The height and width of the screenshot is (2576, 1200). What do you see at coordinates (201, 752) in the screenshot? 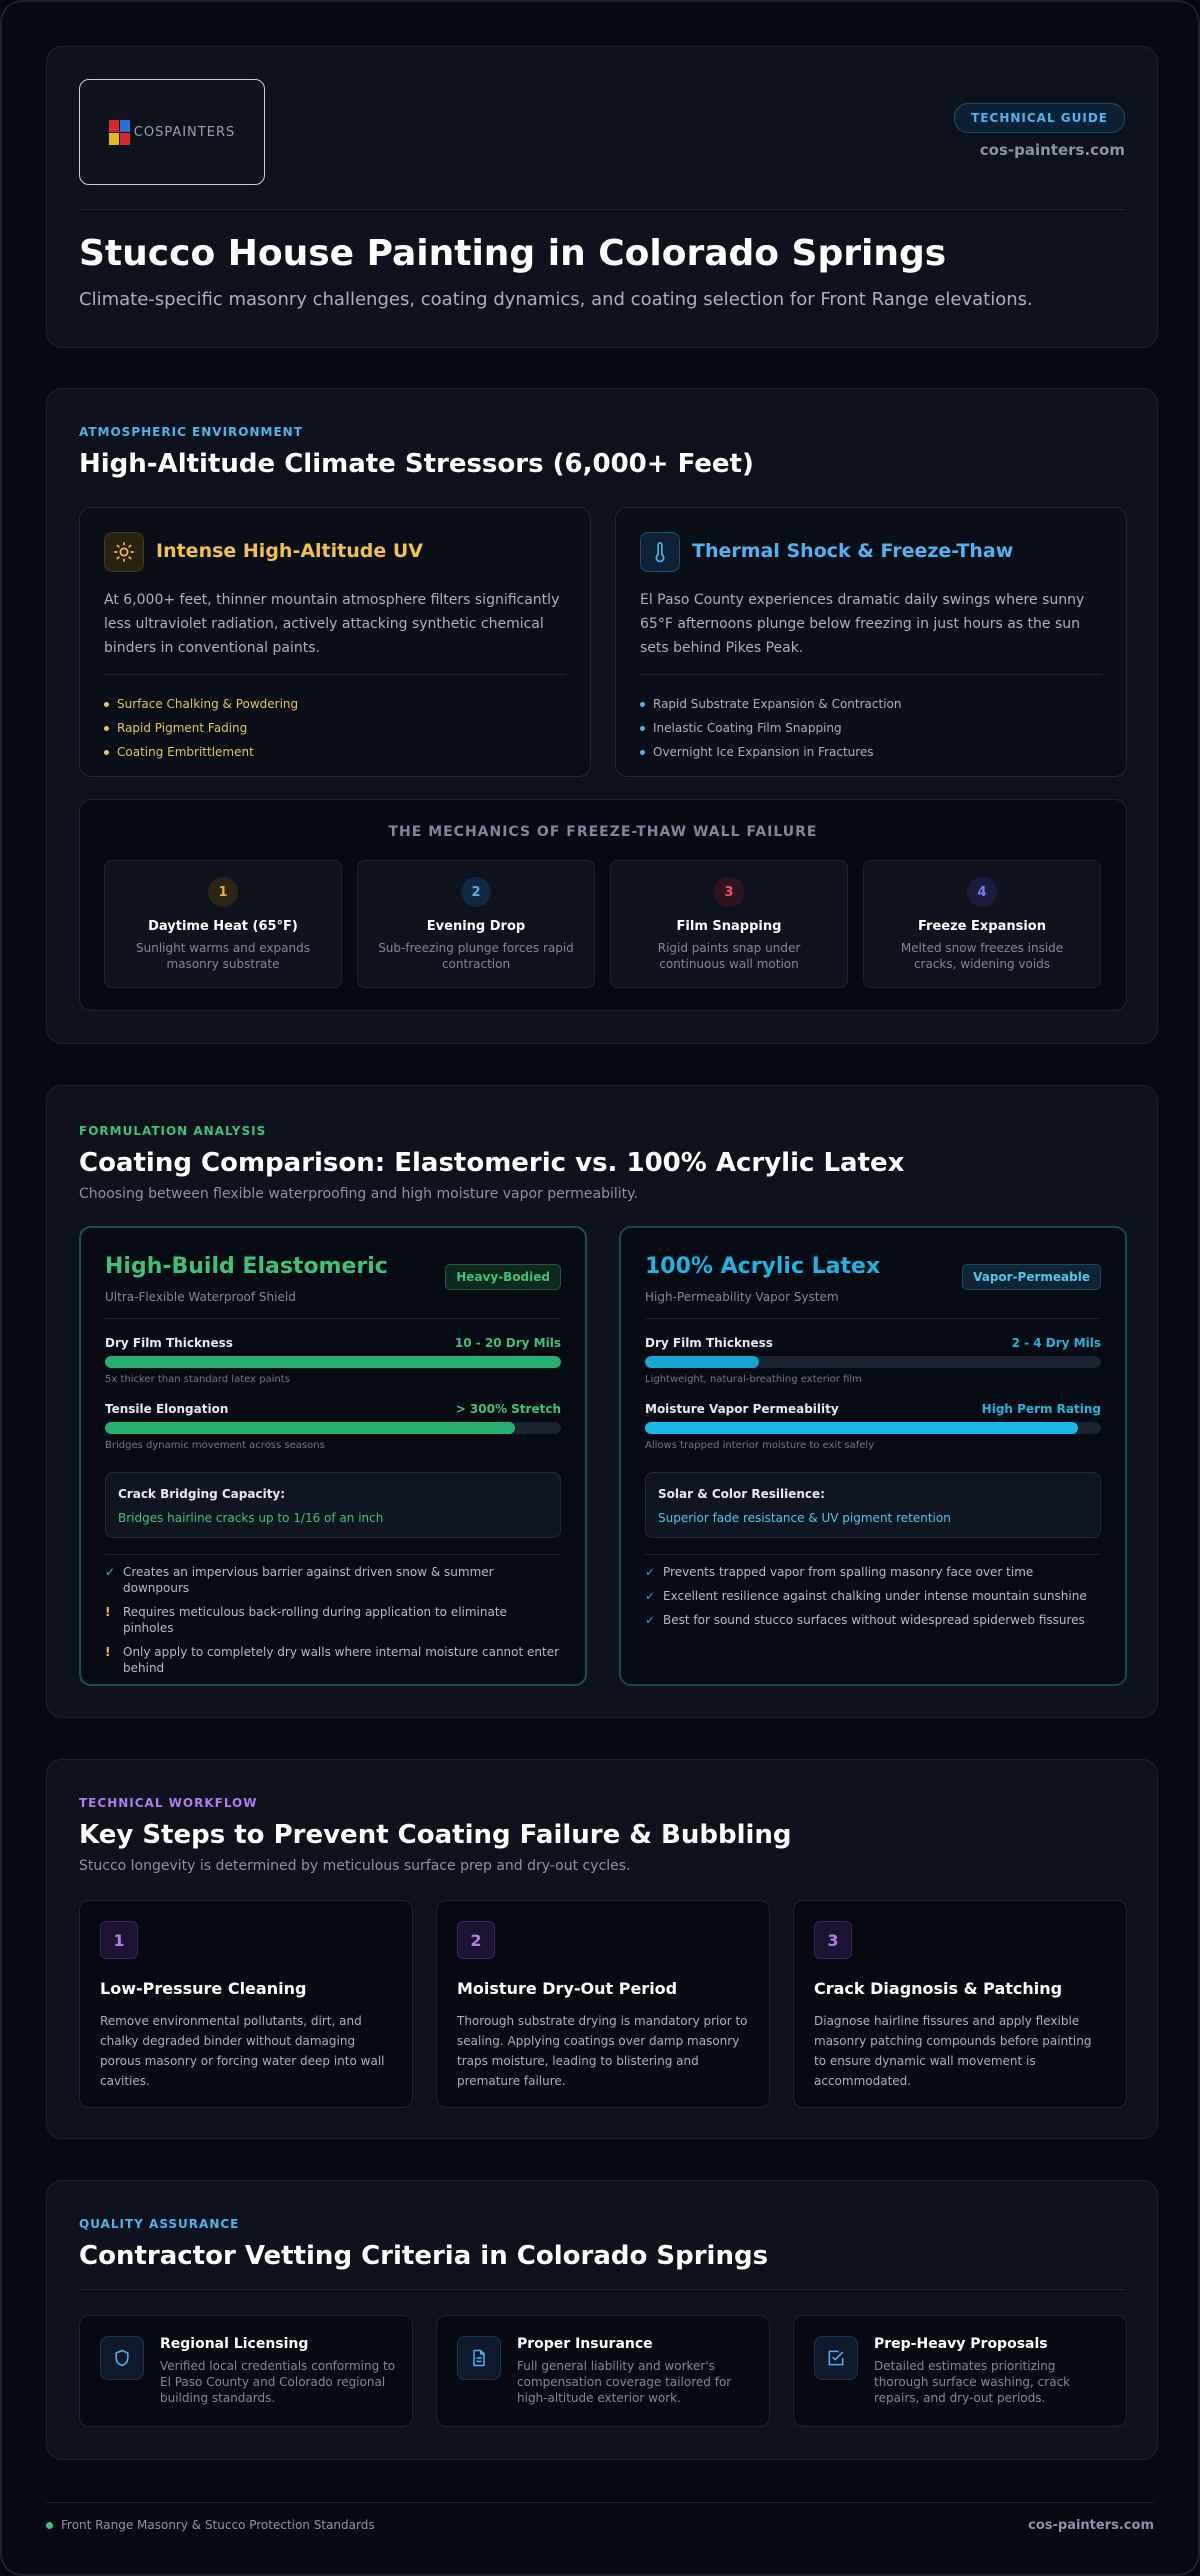
I see `uv-bullet: Coating Embrittlement` at bounding box center [201, 752].